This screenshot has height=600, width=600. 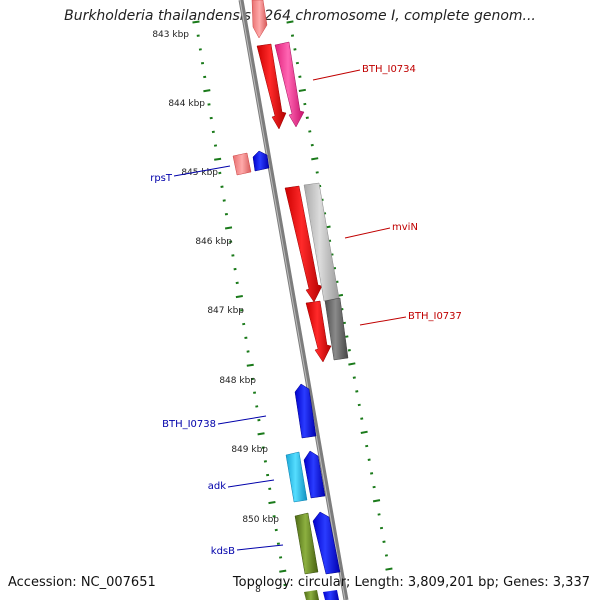 I want to click on accession-text: Accession: NC_007651, so click(x=82, y=582).